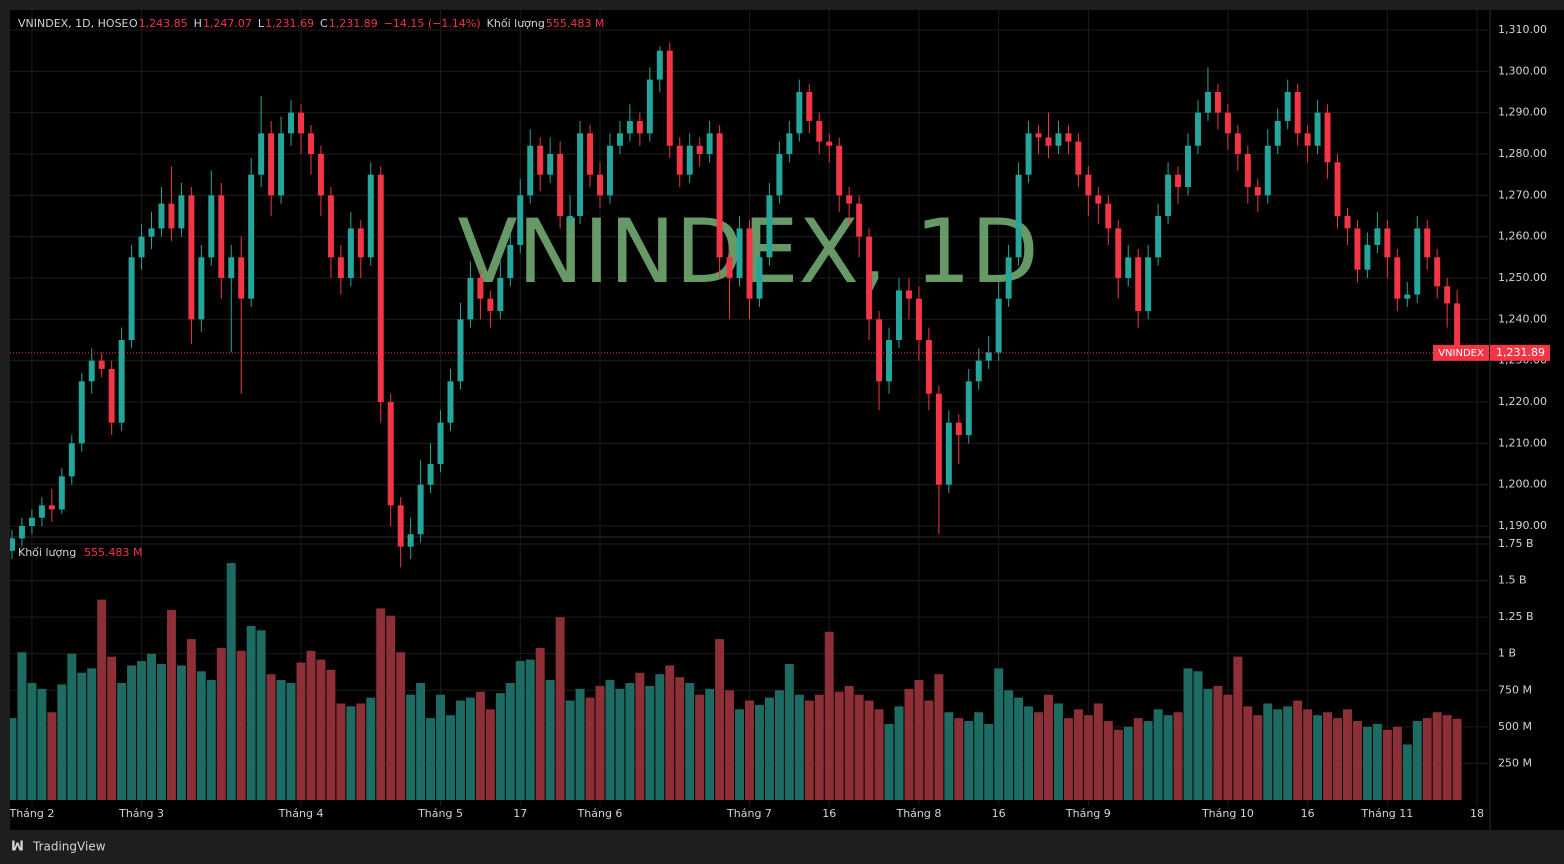 The image size is (1564, 864). I want to click on legend-change: −14.15 (−1.14%), so click(432, 23).